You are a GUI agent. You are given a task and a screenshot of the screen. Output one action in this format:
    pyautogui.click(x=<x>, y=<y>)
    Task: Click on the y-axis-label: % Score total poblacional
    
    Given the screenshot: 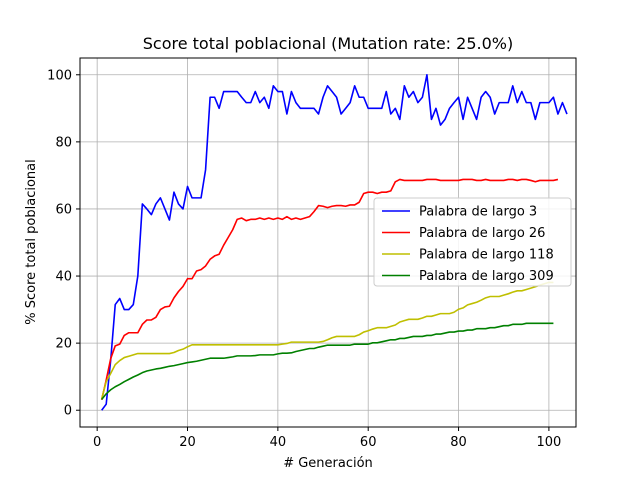 What is the action you would take?
    pyautogui.click(x=31, y=241)
    